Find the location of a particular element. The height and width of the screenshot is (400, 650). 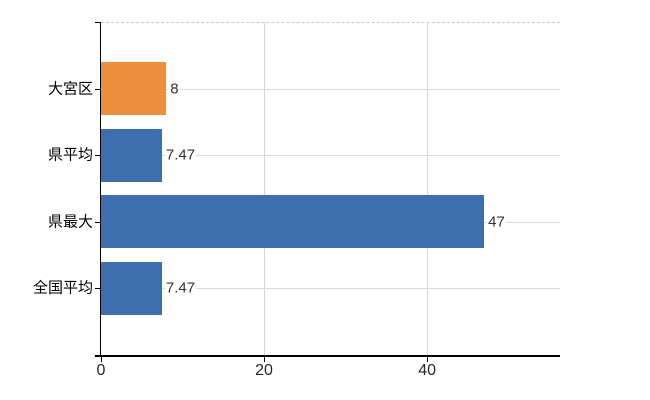

bar-value-label: 47 is located at coordinates (496, 222).